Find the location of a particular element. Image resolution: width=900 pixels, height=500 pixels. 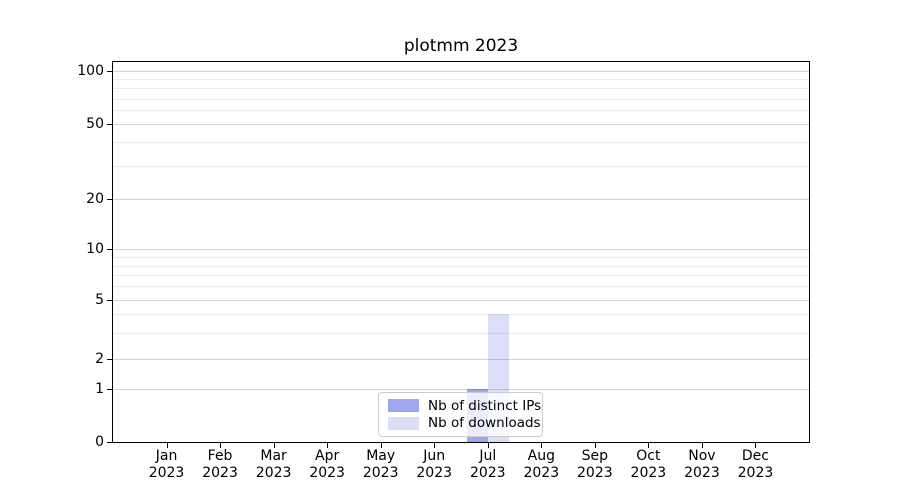

y-tick-label: 2 is located at coordinates (99, 359).